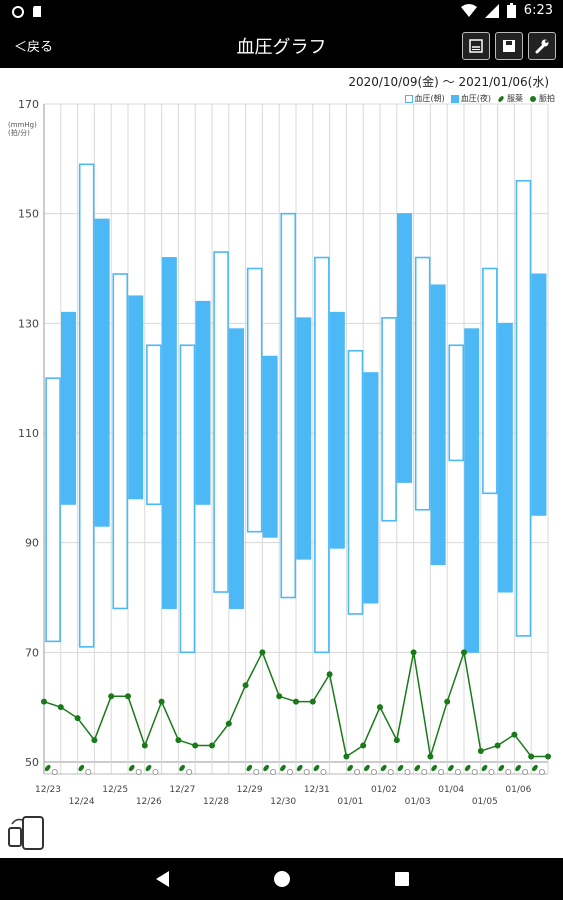 This screenshot has width=563, height=900. I want to click on legend-label: 服薬, so click(515, 98).